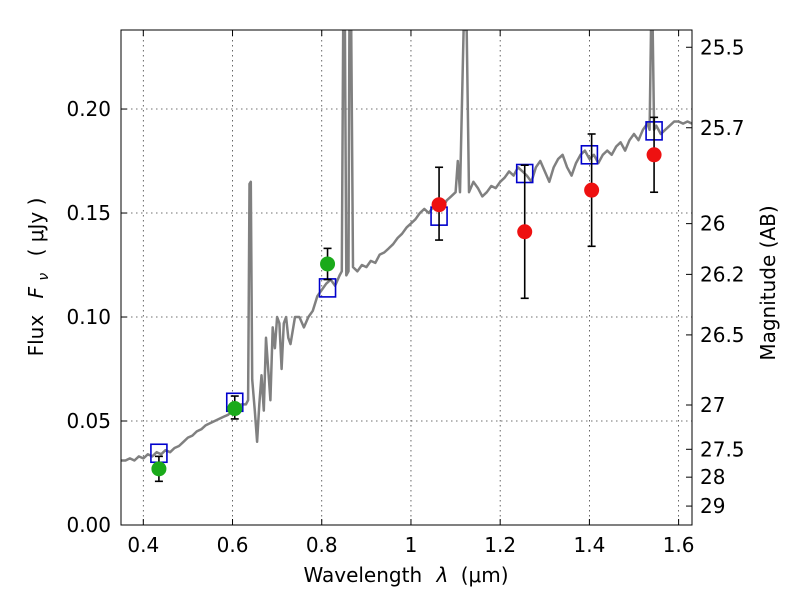  What do you see at coordinates (143, 545) in the screenshot?
I see `x-tick-label: 0.4` at bounding box center [143, 545].